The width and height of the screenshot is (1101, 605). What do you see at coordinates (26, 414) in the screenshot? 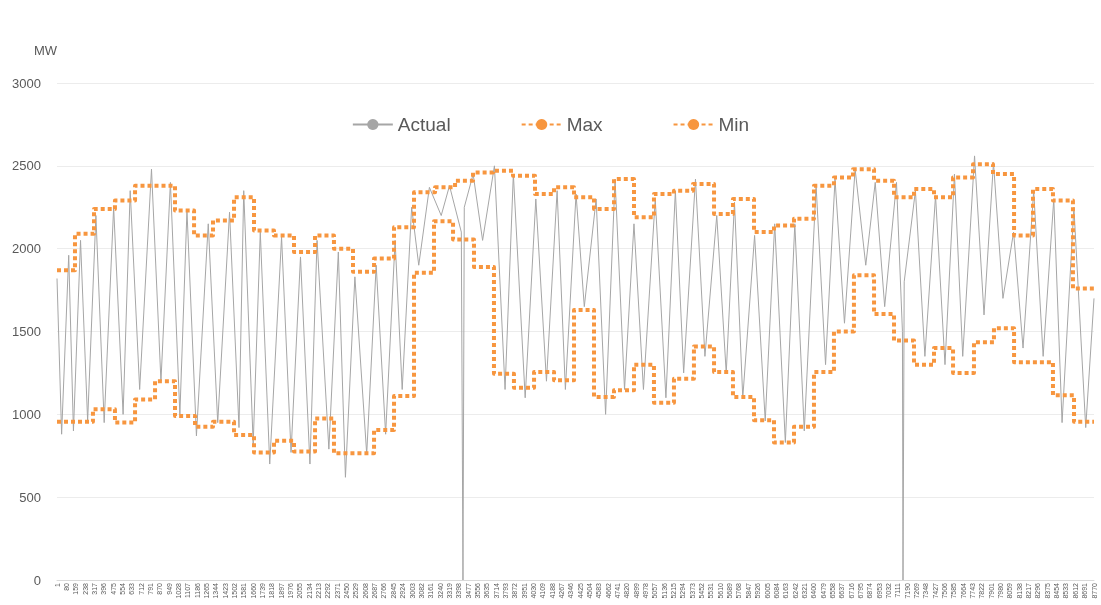
I see `y-tick-label: 1000` at bounding box center [26, 414].